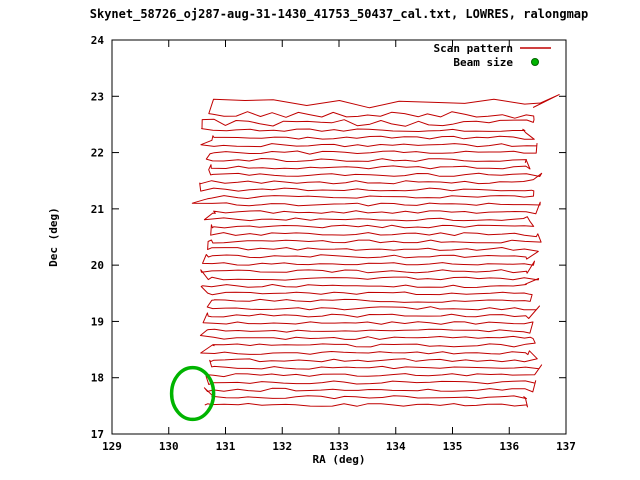 Image resolution: width=640 pixels, height=480 pixels. I want to click on y-axis-label: Dec (deg), so click(53, 237).